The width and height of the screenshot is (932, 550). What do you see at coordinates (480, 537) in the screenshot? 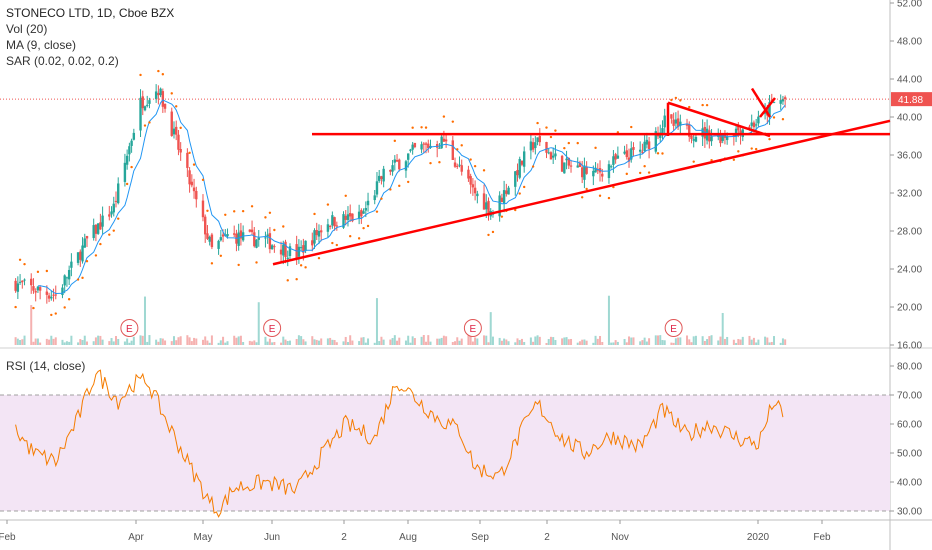
I see `time-tick-label: Sep` at bounding box center [480, 537].